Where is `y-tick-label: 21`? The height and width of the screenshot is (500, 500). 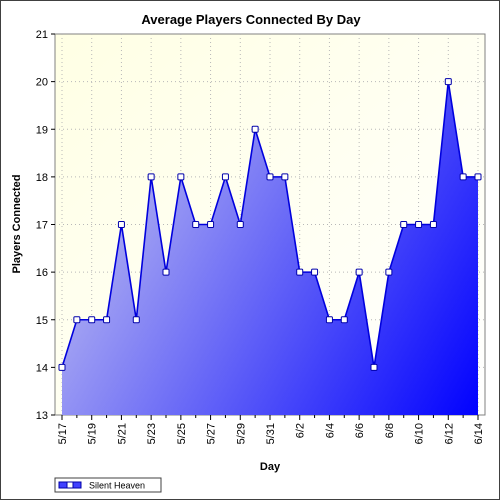 y-tick-label: 21 is located at coordinates (42, 35).